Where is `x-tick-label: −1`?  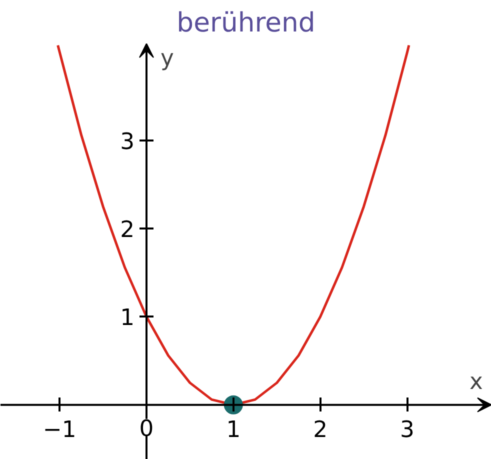 x-tick-label: −1 is located at coordinates (59, 429).